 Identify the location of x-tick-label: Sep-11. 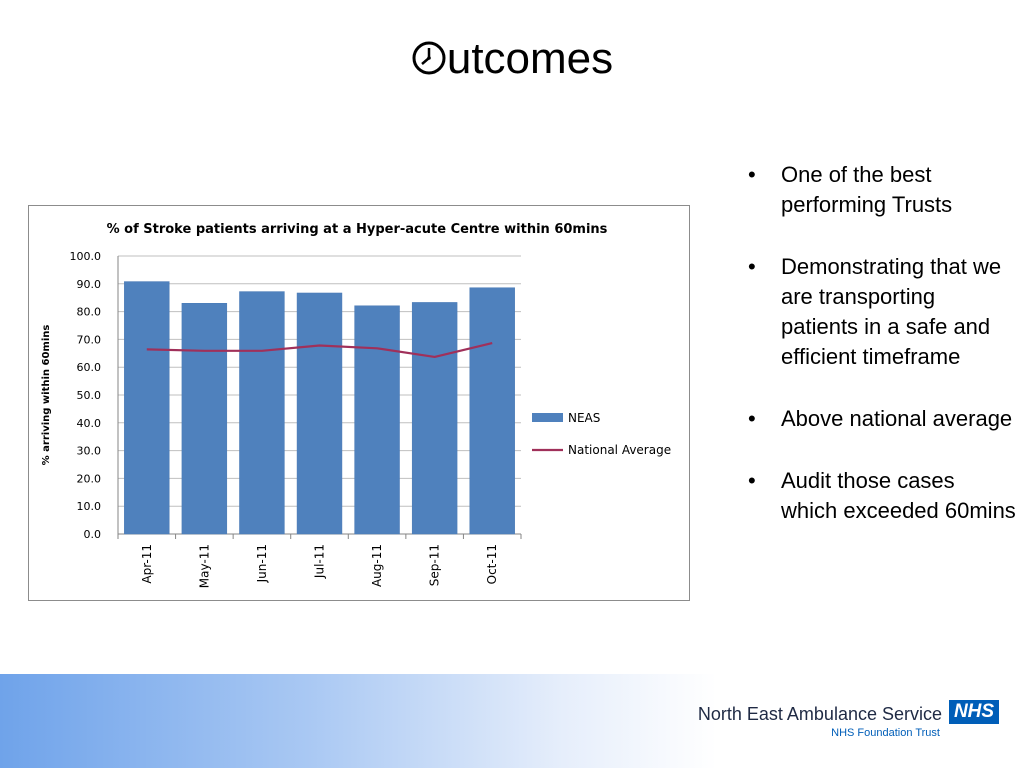
(435, 565).